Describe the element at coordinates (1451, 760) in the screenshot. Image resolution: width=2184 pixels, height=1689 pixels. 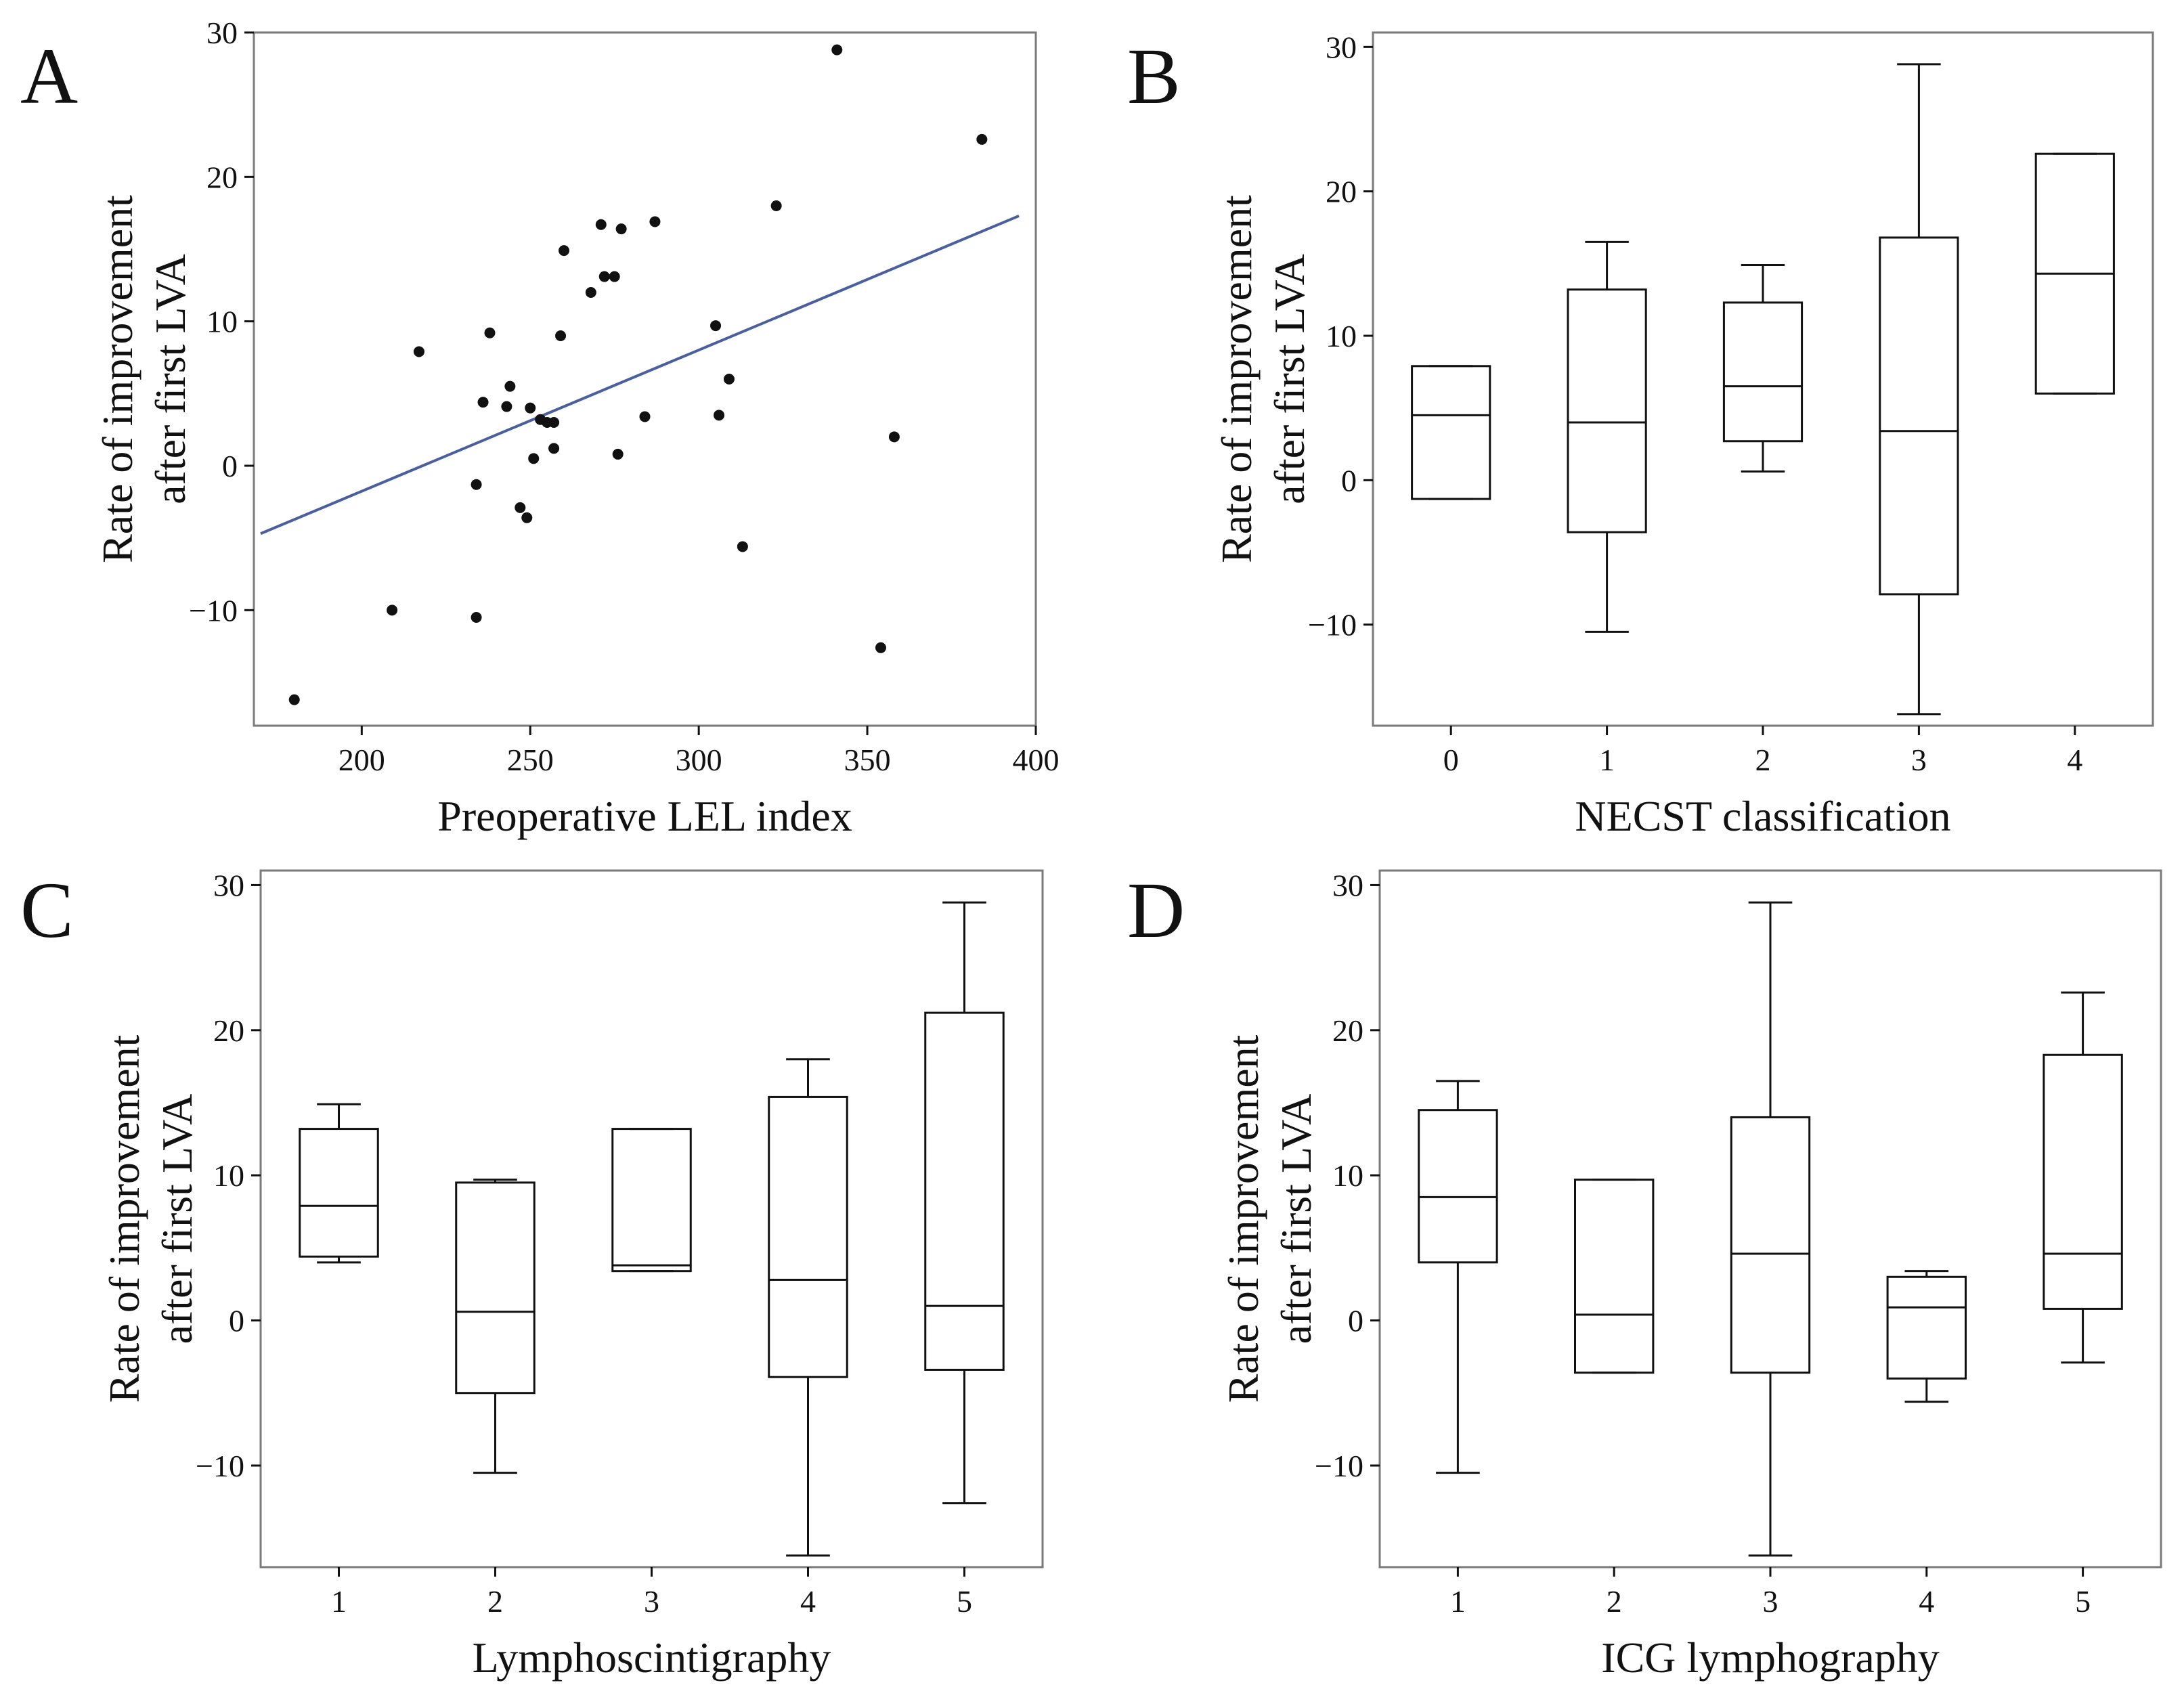
I see `x-tick-label: 0` at that location.